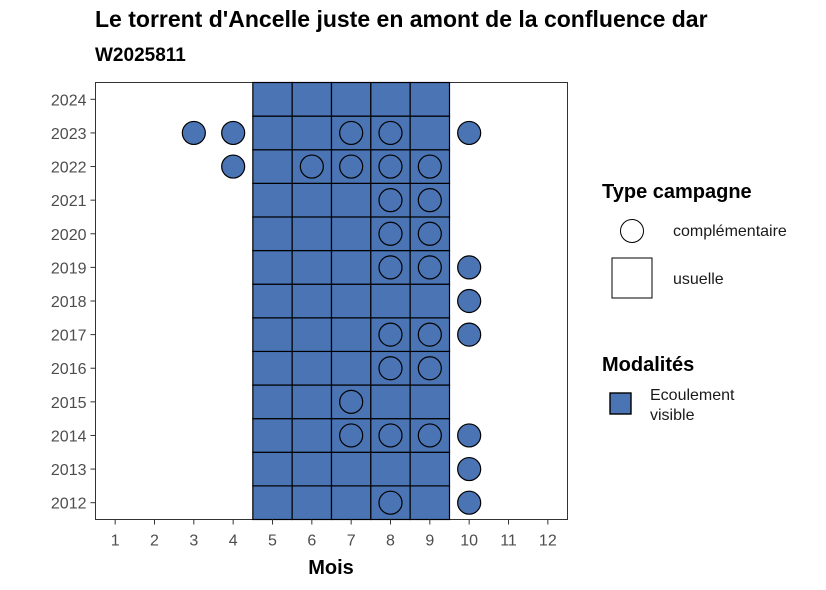 This screenshot has width=826, height=590. What do you see at coordinates (69, 470) in the screenshot?
I see `y-tick-label-2013: 2013` at bounding box center [69, 470].